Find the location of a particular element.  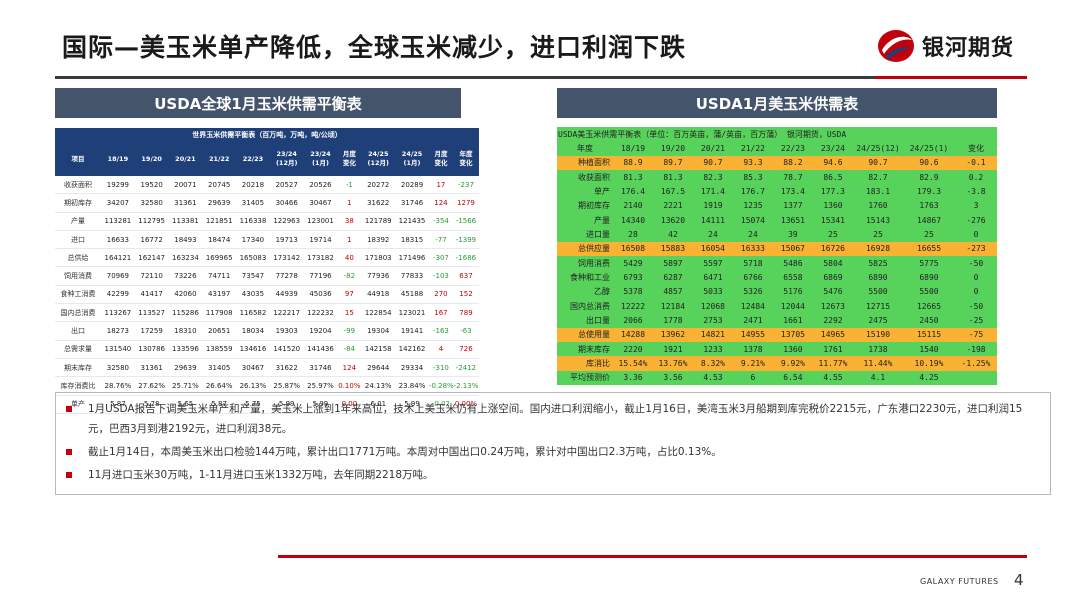

table-cell: 30467 is located at coordinates (253, 368).